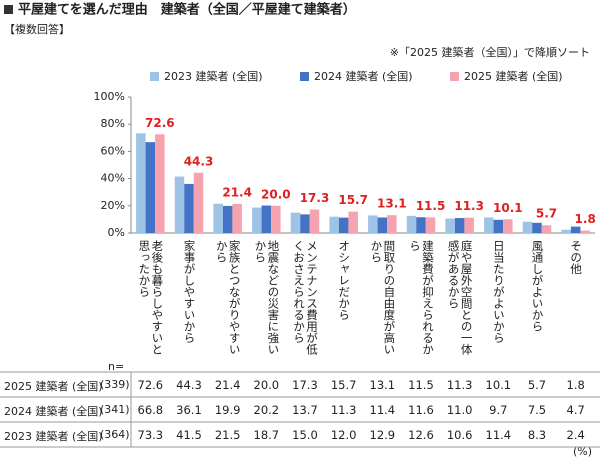 Image resolution: width=600 pixels, height=459 pixels. Describe the element at coordinates (115, 434) in the screenshot. I see `row-n: (364)` at that location.